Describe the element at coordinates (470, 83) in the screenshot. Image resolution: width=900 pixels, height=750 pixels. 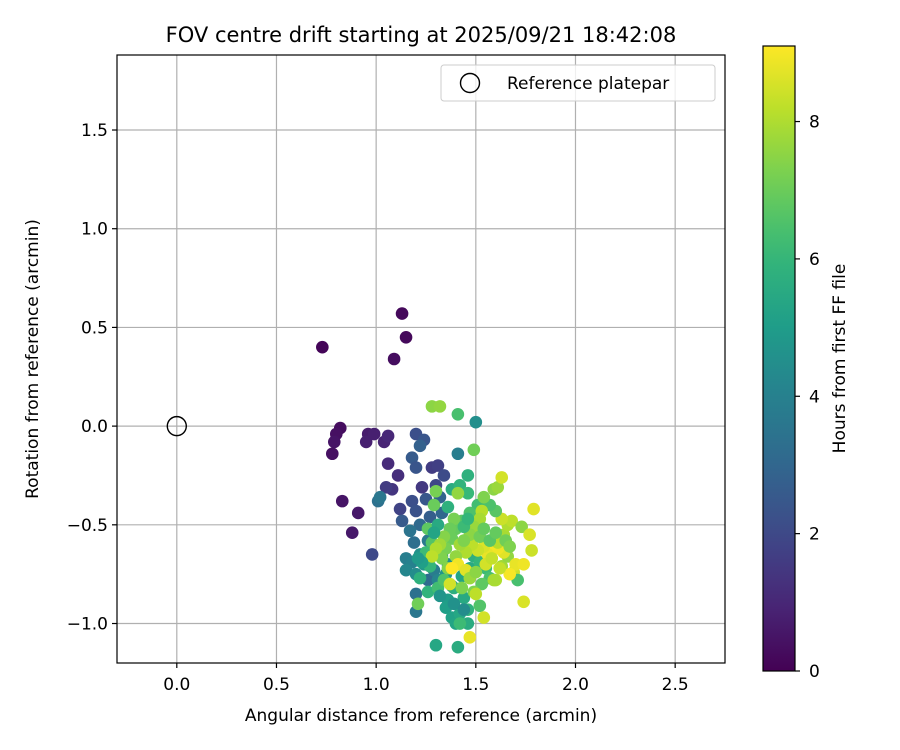
I see `legend-marker-reference` at that location.